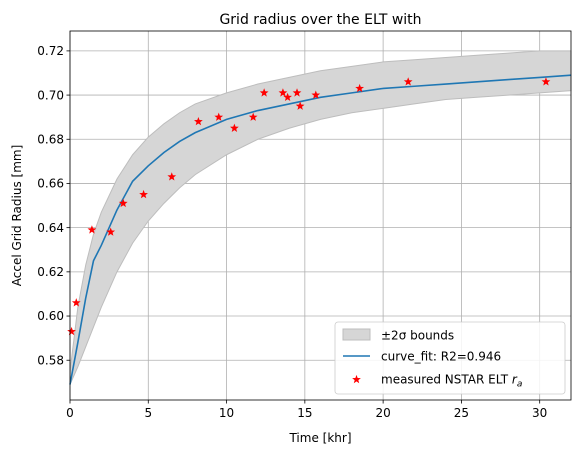  I want to click on y-tick-label: 0.60, so click(50, 316).